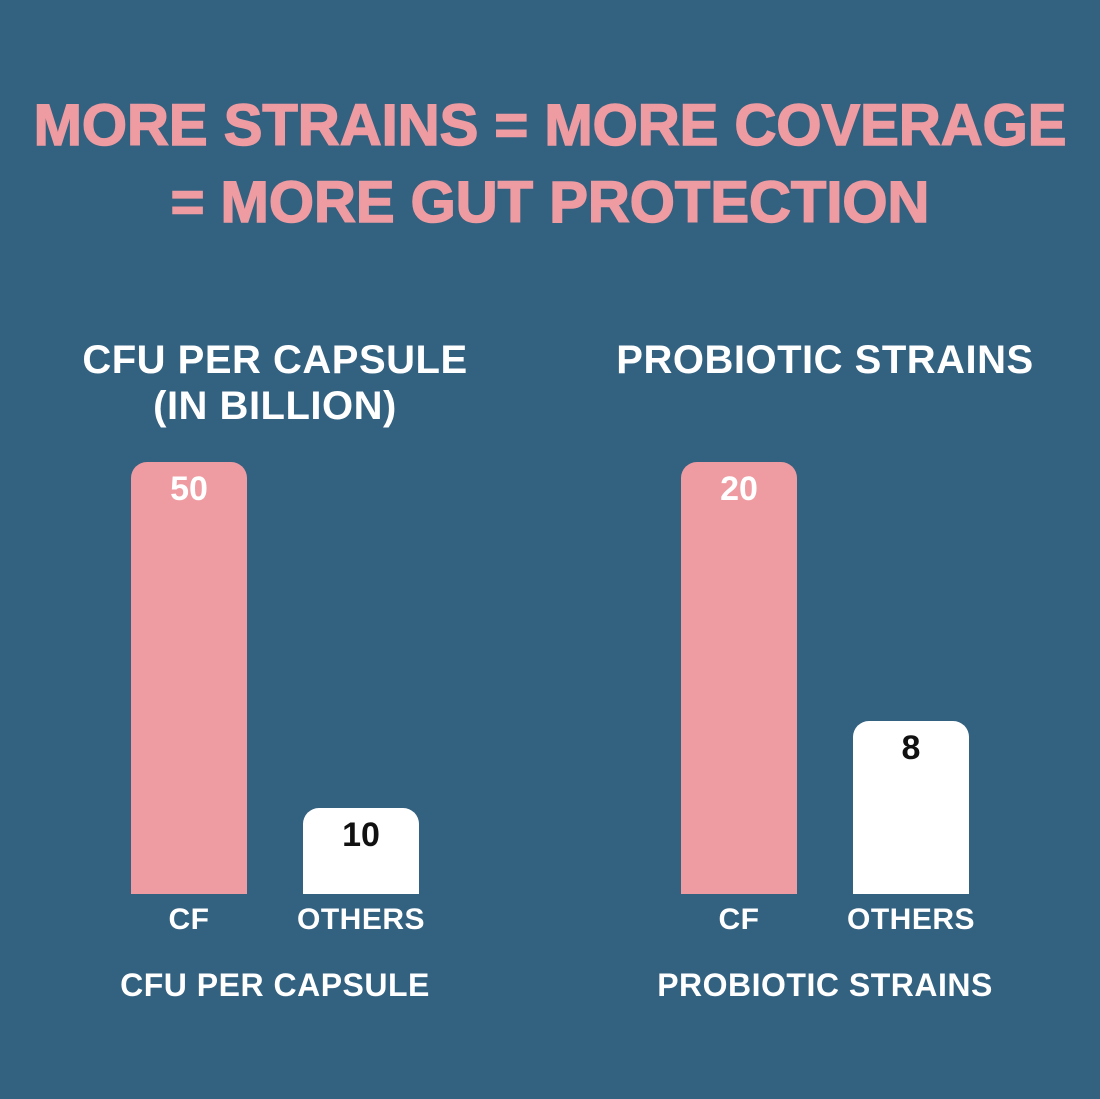 Image resolution: width=1100 pixels, height=1099 pixels. What do you see at coordinates (550, 125) in the screenshot?
I see `main-title-line-1: MORE STRAINS = MORE COVERAGE` at bounding box center [550, 125].